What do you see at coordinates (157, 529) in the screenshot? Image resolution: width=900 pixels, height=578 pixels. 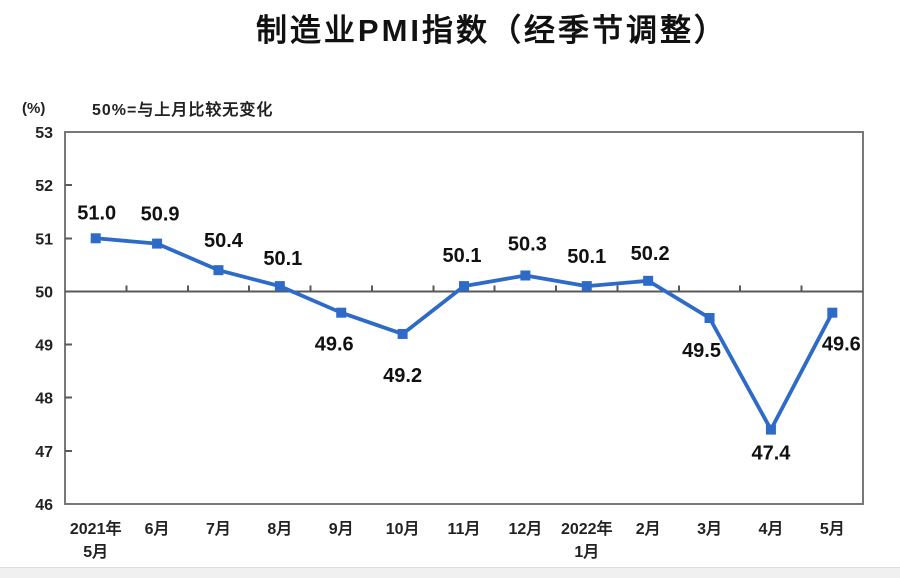 I see `x-axis-label: 6月` at bounding box center [157, 529].